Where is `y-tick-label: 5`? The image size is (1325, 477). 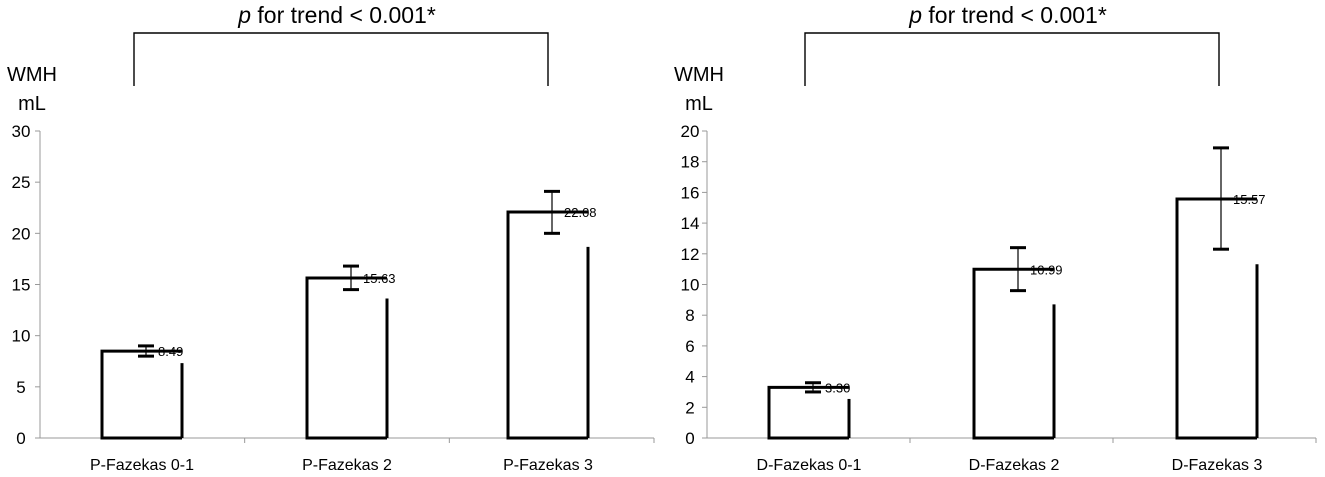
y-tick-label: 5 is located at coordinates (20, 387).